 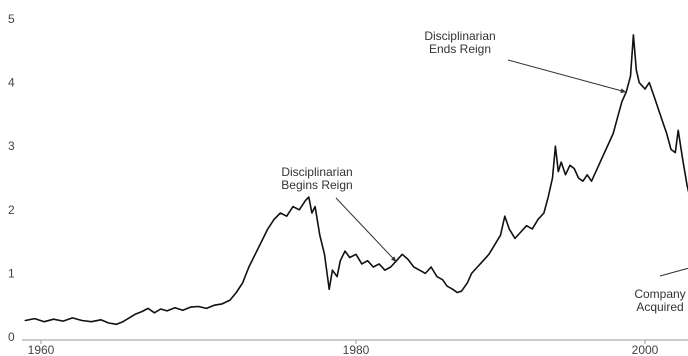 What do you see at coordinates (316, 185) in the screenshot?
I see `annotation-label: Begins Reign` at bounding box center [316, 185].